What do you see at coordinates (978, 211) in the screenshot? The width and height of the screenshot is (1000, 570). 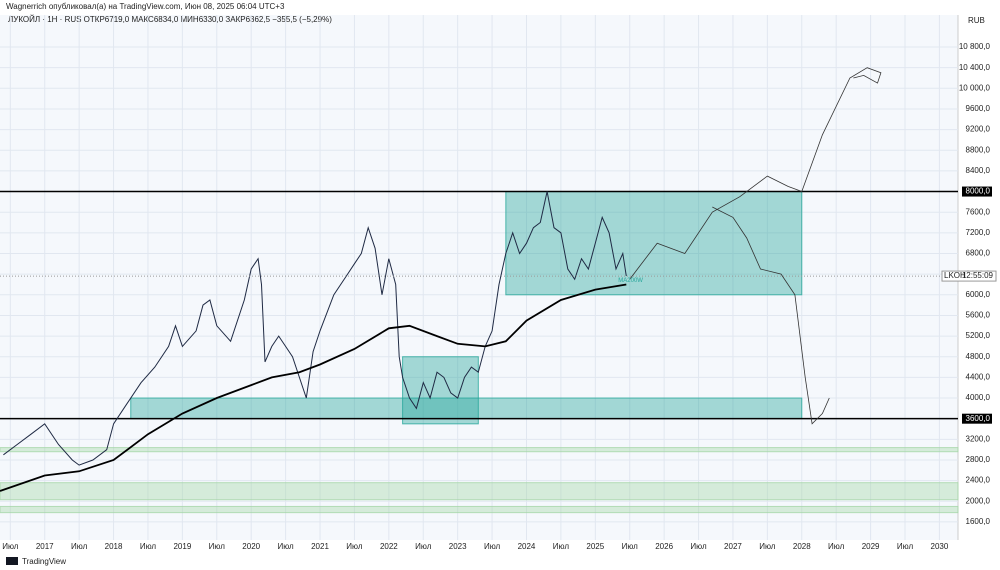 I see `y-tick-label: 7600,0` at bounding box center [978, 211].